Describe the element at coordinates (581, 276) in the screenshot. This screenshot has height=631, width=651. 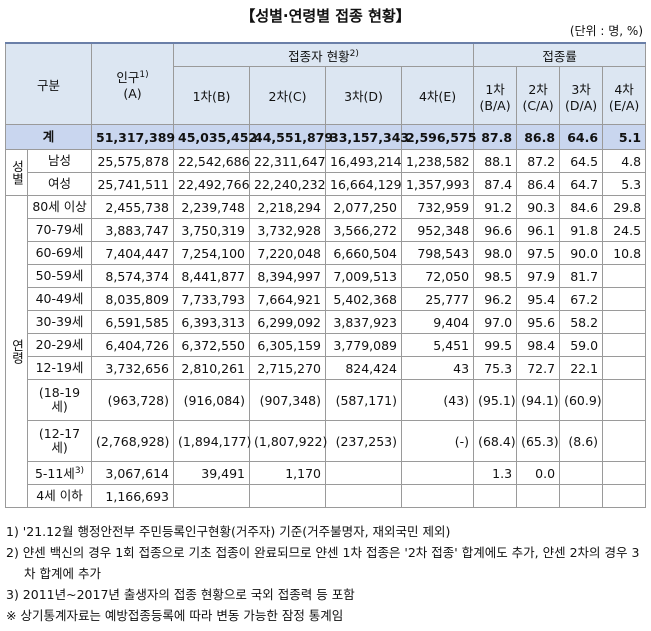
I see `table-cell: 81.7` at that location.